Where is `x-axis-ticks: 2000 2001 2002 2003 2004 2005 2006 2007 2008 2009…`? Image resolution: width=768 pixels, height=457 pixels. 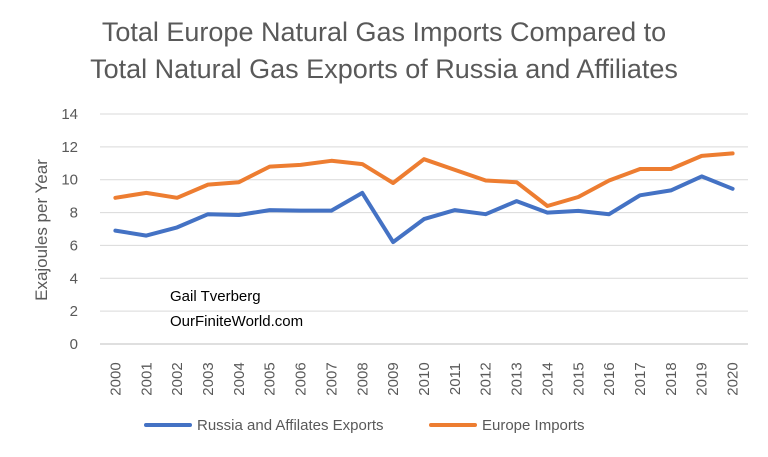 x-axis-ticks: 2000 2001 2002 2003 2004 2005 2006 2007 2008 2009… is located at coordinates (424, 378).